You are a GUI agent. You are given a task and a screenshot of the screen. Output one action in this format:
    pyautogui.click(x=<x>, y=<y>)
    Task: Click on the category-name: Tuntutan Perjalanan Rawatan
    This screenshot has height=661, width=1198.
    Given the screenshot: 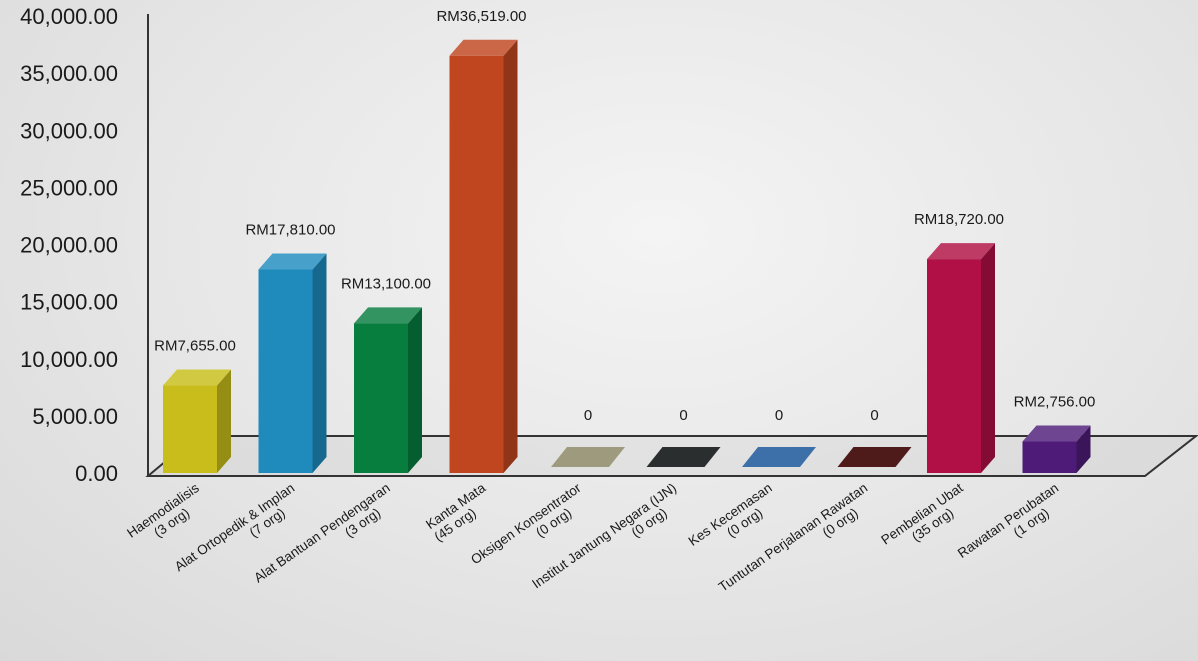 What is the action you would take?
    pyautogui.click(x=793, y=537)
    